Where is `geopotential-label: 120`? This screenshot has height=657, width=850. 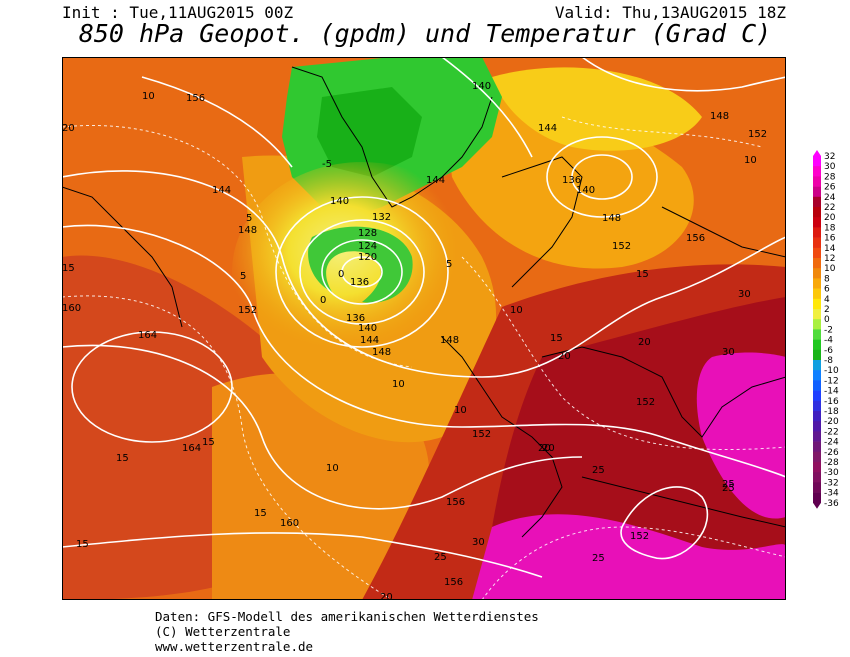 geopotential-label: 120 is located at coordinates (367, 257).